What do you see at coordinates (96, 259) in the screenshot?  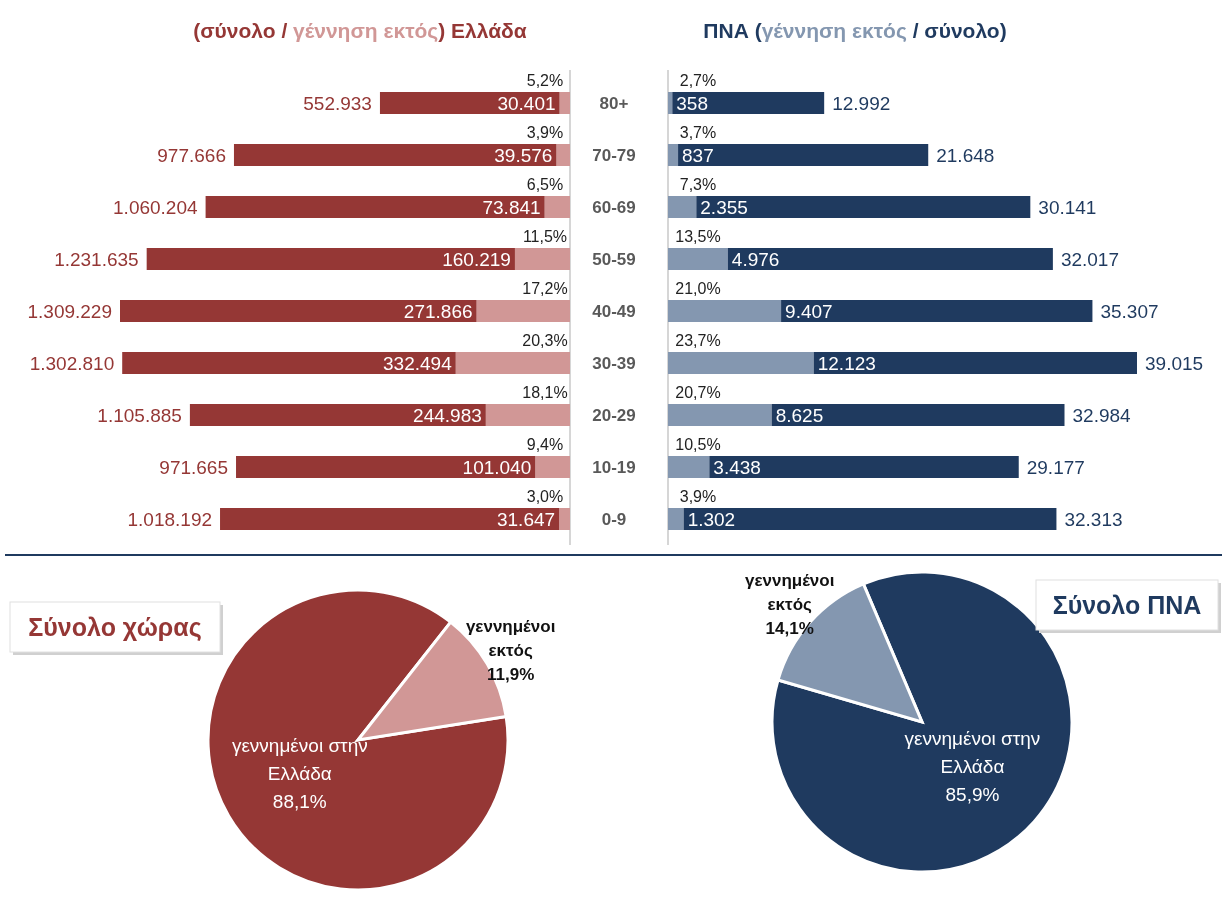 I see `total-label: 1.231.635` at bounding box center [96, 259].